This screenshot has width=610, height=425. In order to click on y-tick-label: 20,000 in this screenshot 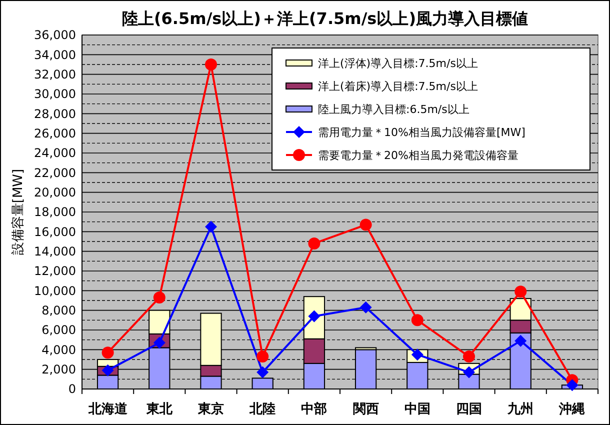, I will do `click(55, 193)`.